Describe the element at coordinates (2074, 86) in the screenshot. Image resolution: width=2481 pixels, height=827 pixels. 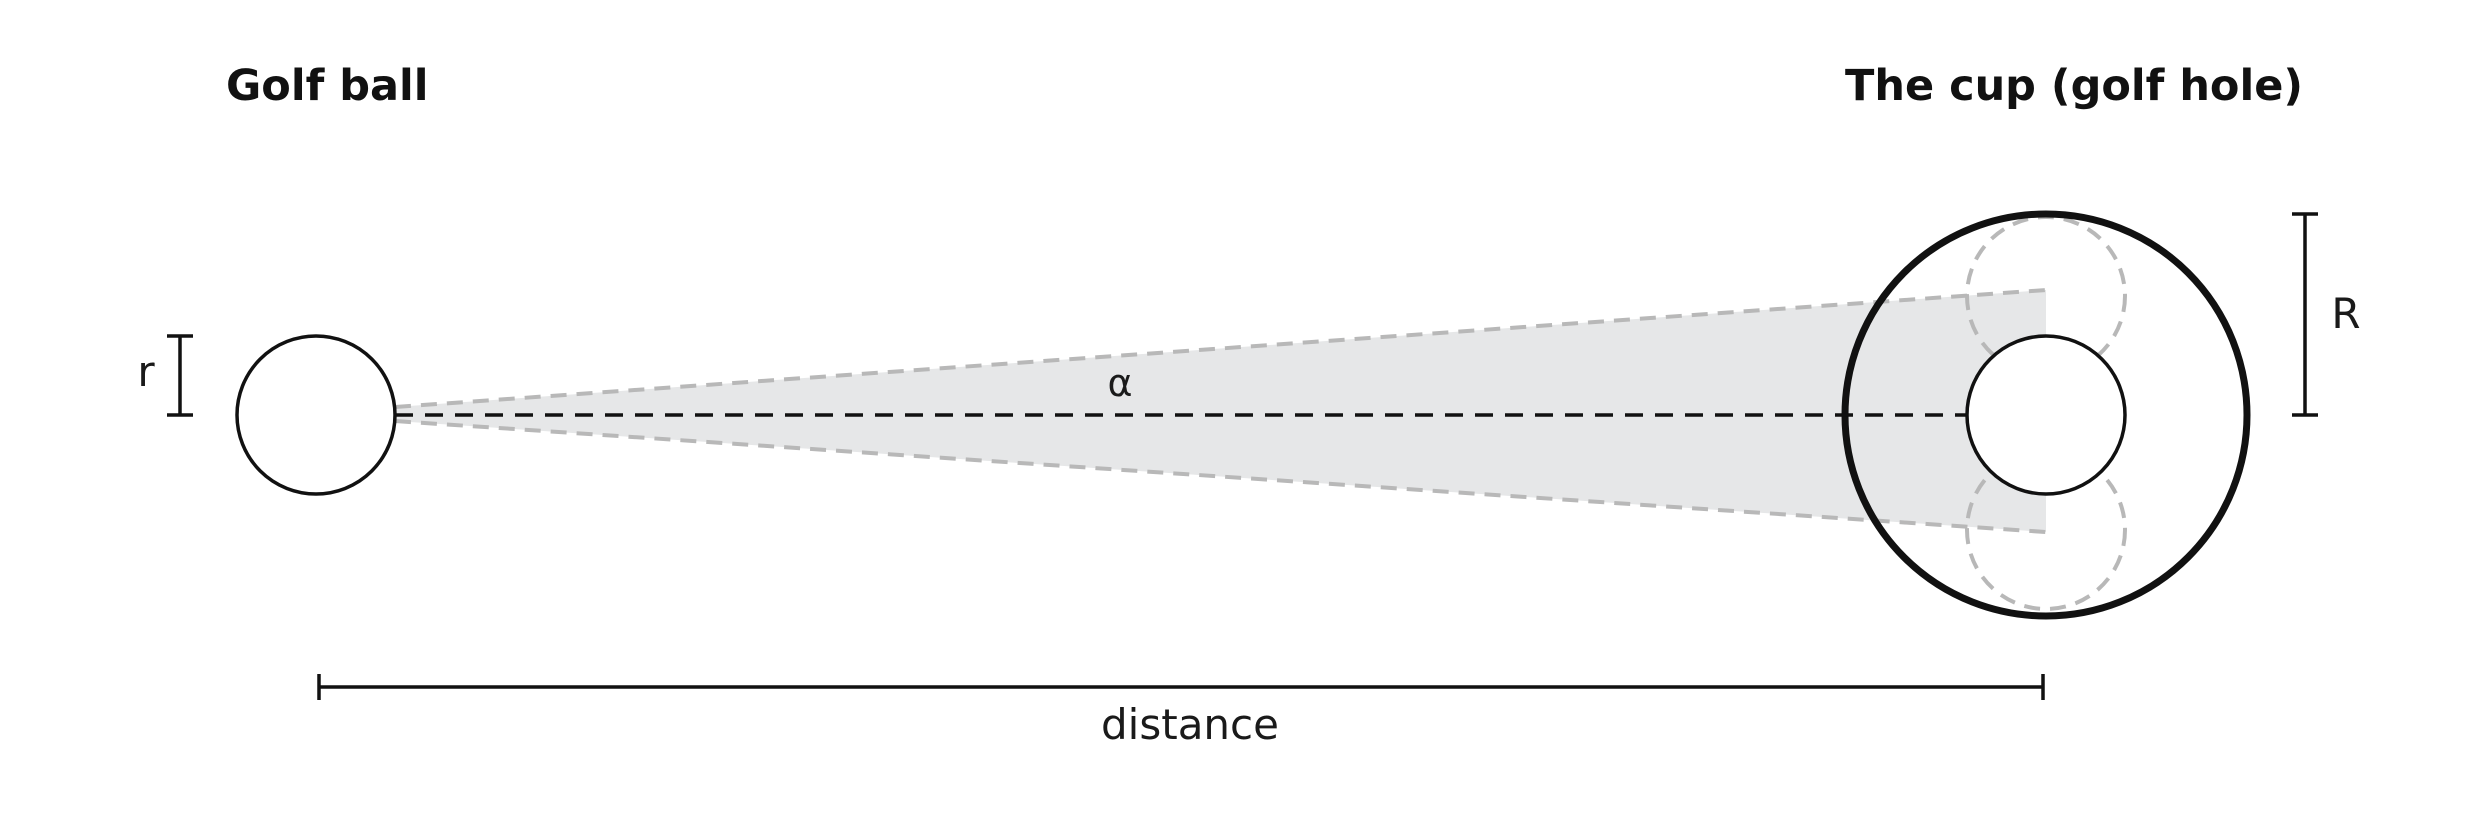
I see `cup-title: The cup (golf hole)` at that location.